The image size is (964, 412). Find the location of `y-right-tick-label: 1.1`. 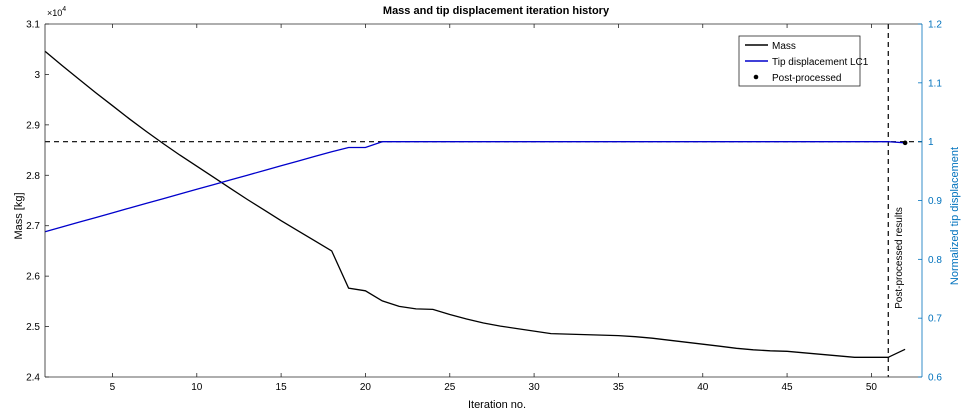

y-right-tick-label: 1.1 is located at coordinates (935, 83).